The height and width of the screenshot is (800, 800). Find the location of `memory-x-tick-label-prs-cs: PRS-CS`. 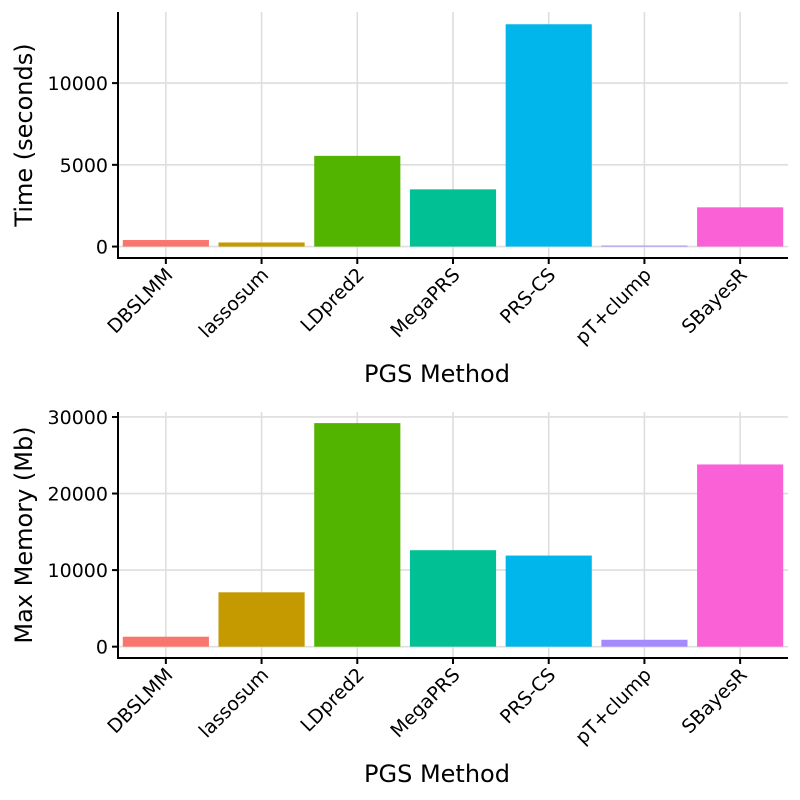

memory-x-tick-label-prs-cs: PRS-CS is located at coordinates (528, 696).